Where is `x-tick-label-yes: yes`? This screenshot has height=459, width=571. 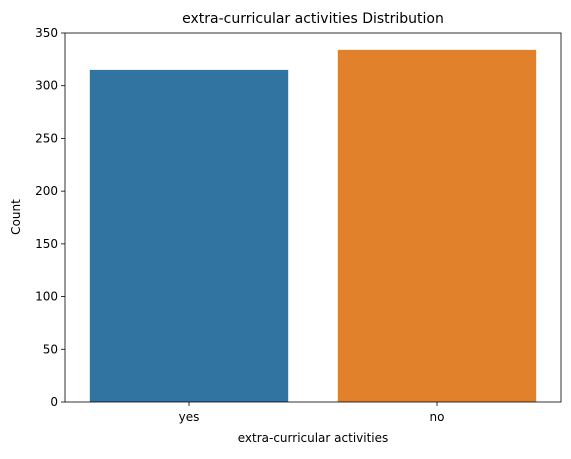
x-tick-label-yes: yes is located at coordinates (189, 417).